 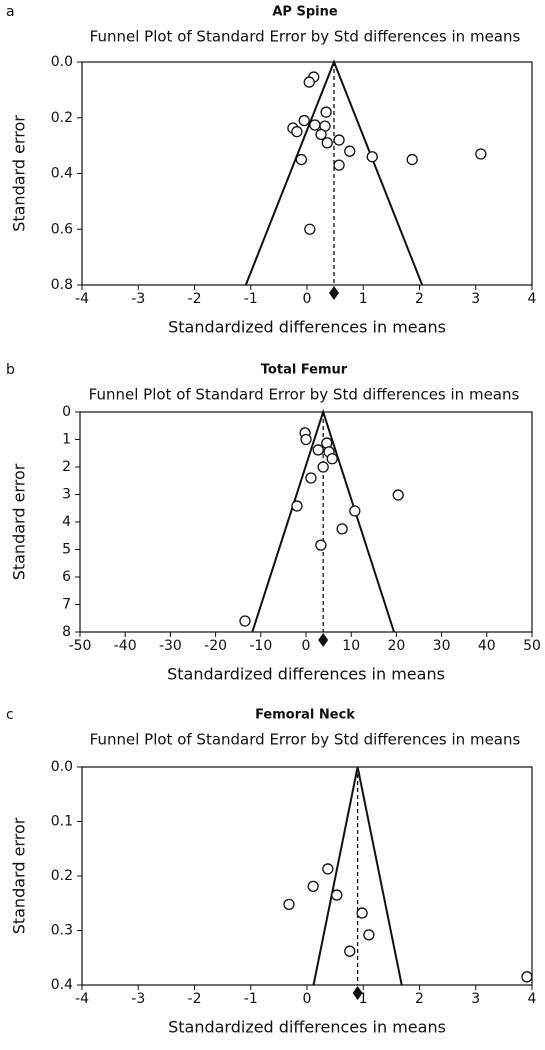 I want to click on panel-label: a, so click(x=10, y=12).